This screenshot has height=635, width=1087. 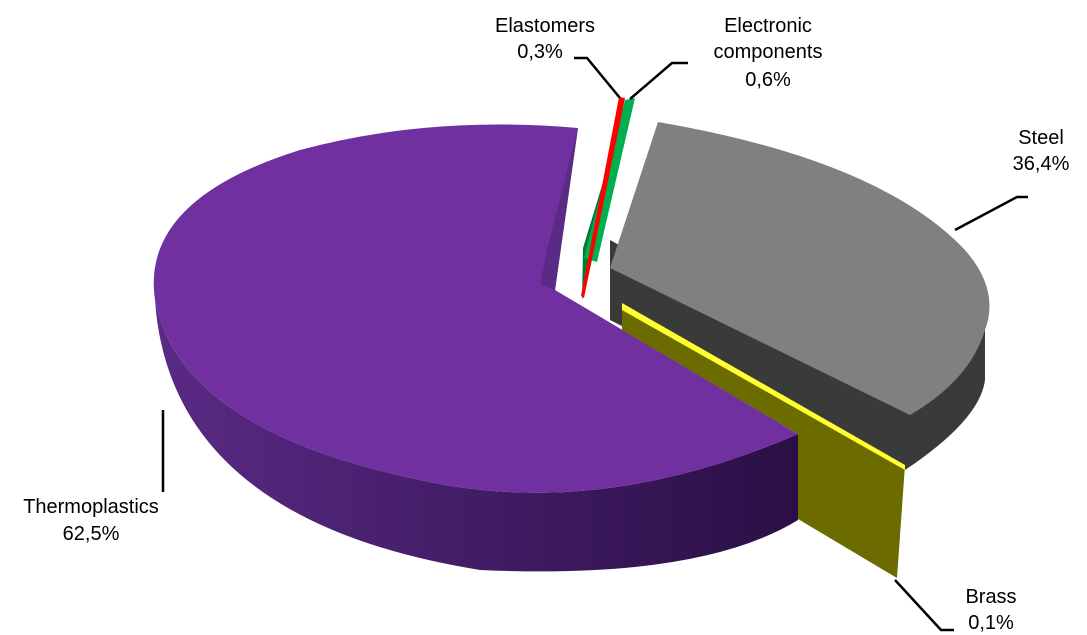 I want to click on label-elastomers: Elastomers, so click(x=545, y=26).